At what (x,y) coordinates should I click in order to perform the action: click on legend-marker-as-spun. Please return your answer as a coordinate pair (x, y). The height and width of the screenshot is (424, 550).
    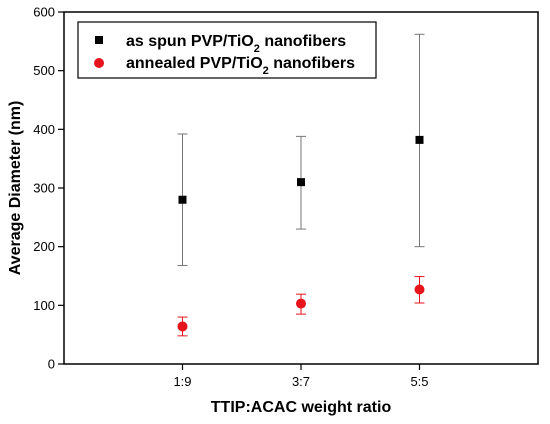
    Looking at the image, I should click on (99, 40).